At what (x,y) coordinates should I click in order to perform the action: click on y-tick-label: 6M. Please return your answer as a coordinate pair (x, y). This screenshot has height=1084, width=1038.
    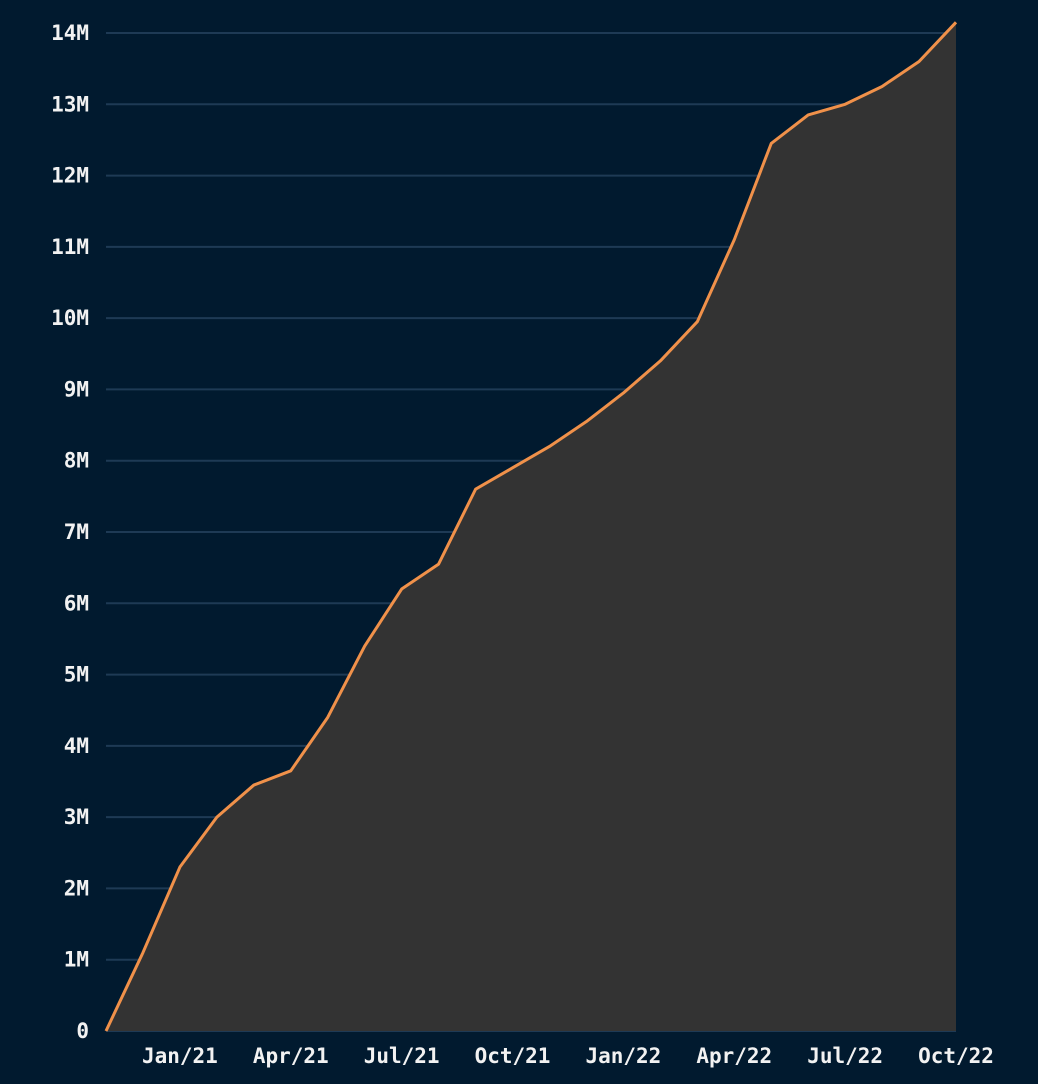
    Looking at the image, I should click on (76, 603).